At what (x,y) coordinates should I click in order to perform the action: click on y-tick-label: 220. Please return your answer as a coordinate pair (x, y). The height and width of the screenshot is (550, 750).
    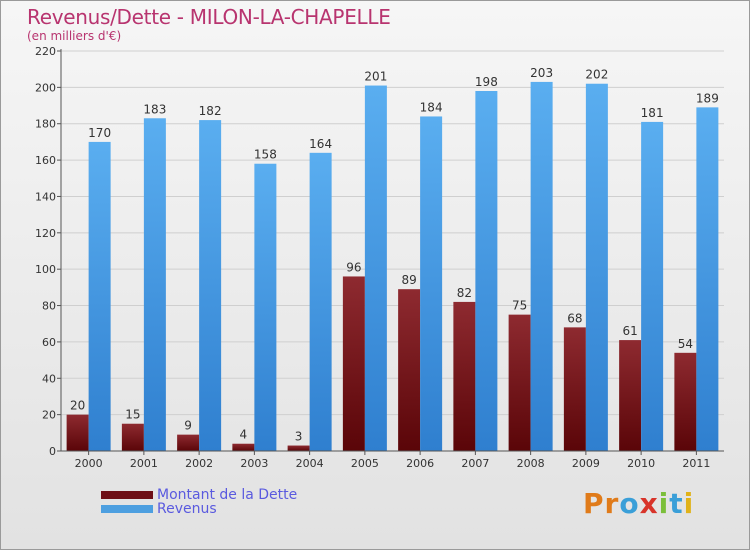
    Looking at the image, I should click on (45, 51).